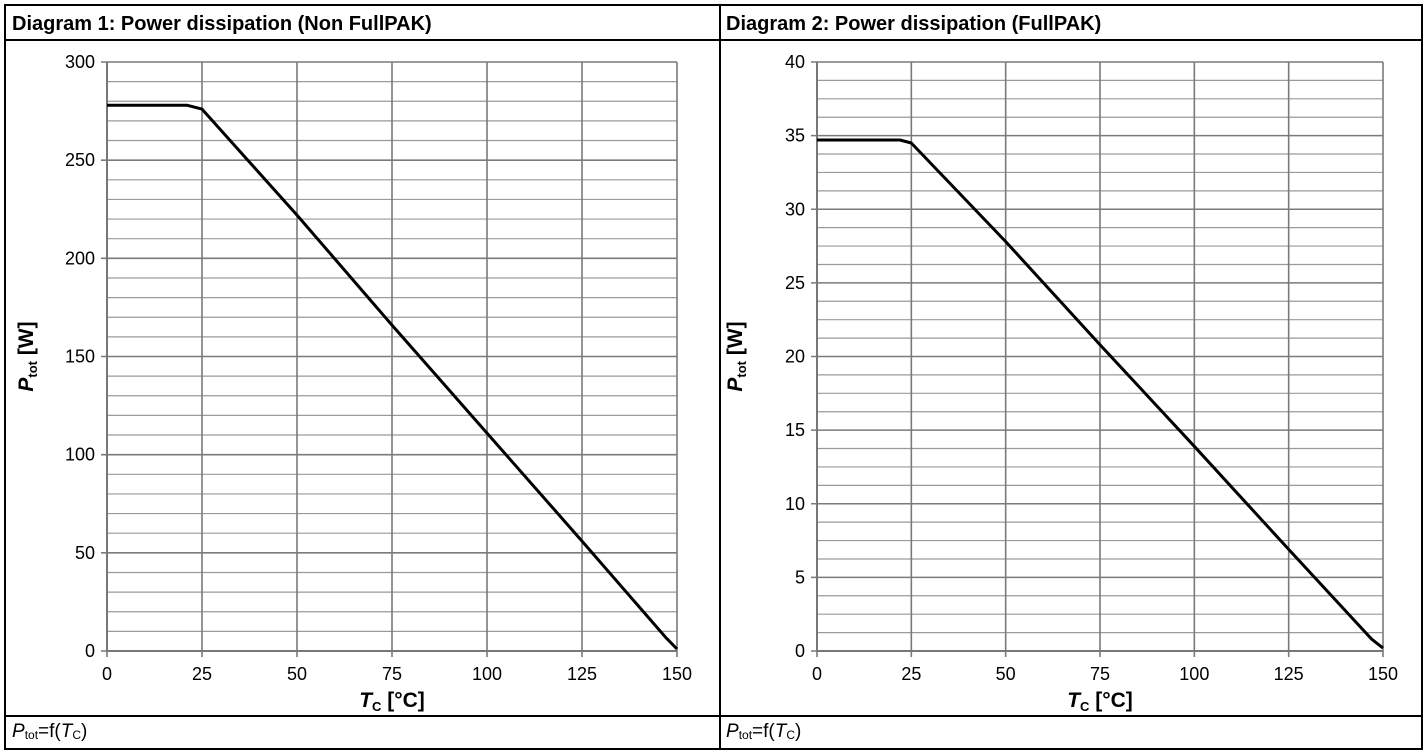 Image resolution: width=1428 pixels, height=754 pixels. Describe the element at coordinates (795, 136) in the screenshot. I see `y-tick-label: 35` at that location.